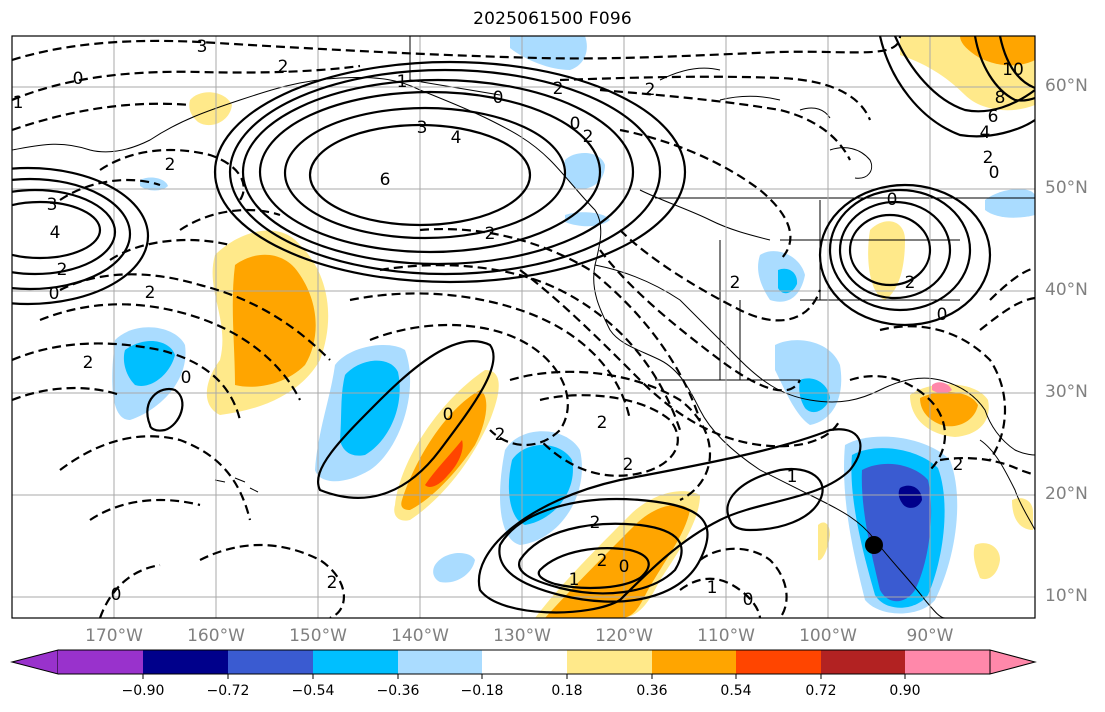 The height and width of the screenshot is (712, 1105). I want to click on lat-label: 60°N, so click(1066, 86).